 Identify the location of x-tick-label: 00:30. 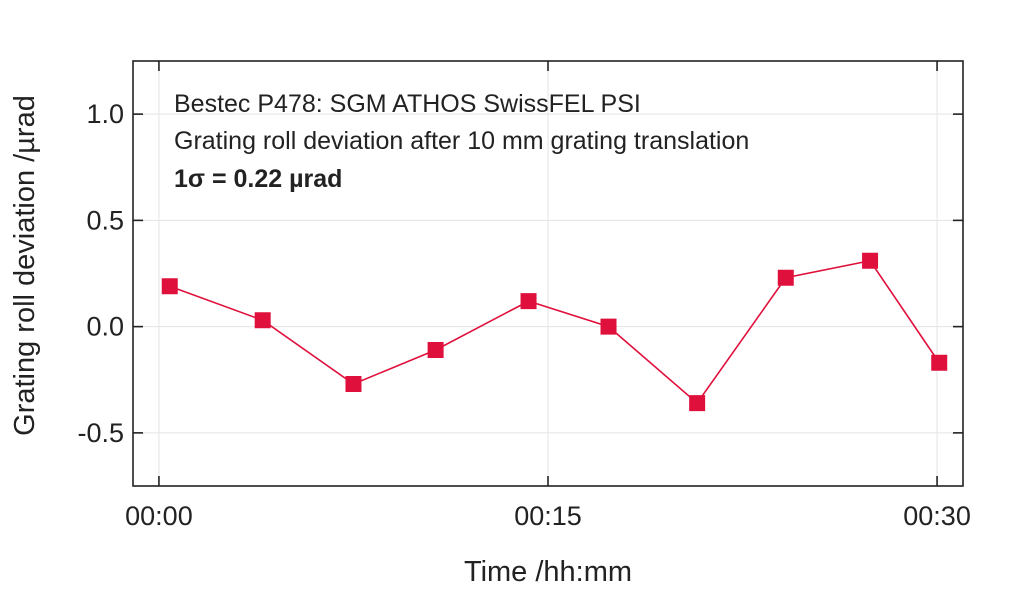
(937, 516).